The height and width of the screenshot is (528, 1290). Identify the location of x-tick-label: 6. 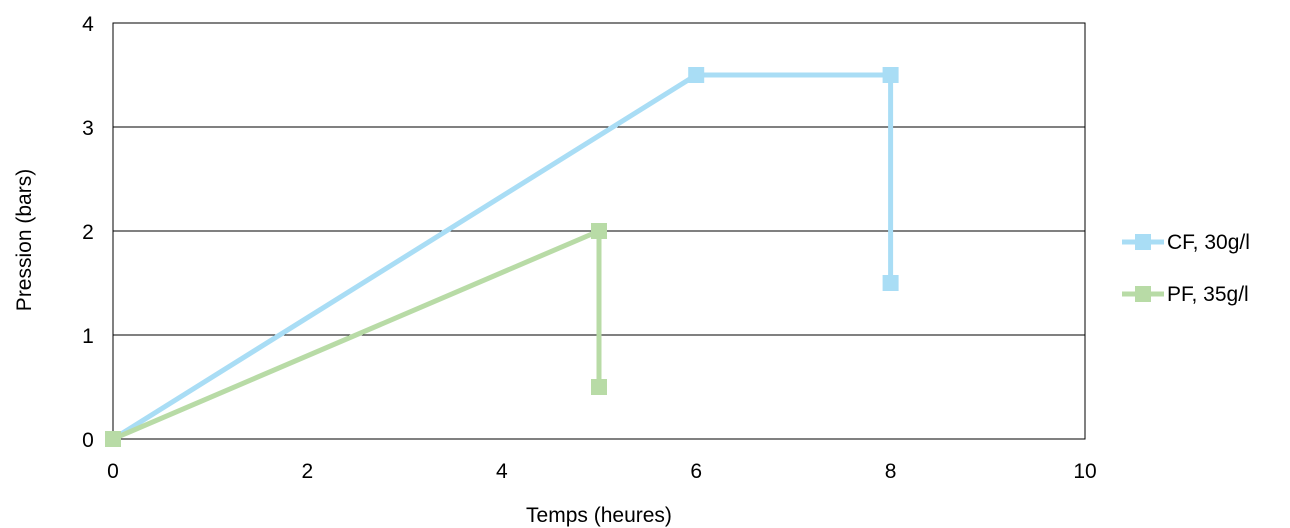
(696, 471).